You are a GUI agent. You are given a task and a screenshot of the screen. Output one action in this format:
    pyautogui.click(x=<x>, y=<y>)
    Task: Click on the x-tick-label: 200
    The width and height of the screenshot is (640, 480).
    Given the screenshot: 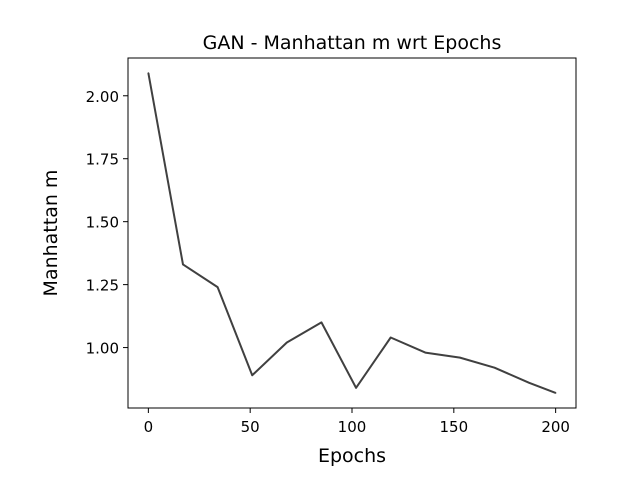 What is the action you would take?
    pyautogui.click(x=555, y=427)
    